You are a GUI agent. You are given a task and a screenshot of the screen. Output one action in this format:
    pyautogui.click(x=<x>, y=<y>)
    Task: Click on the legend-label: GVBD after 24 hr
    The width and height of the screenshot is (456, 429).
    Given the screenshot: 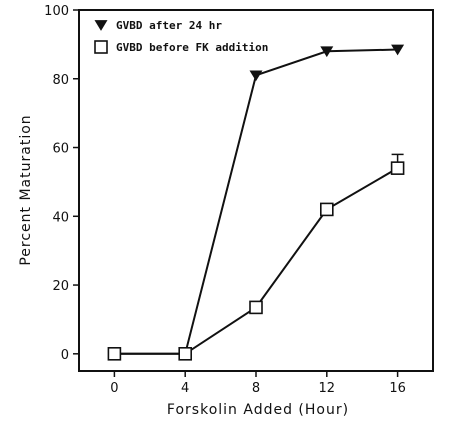 What is the action you would take?
    pyautogui.click(x=169, y=25)
    